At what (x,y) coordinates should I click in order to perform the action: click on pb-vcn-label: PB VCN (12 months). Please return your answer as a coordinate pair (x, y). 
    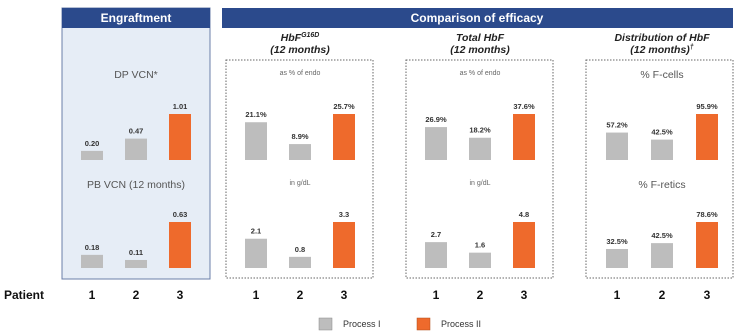
    Looking at the image, I should click on (136, 185).